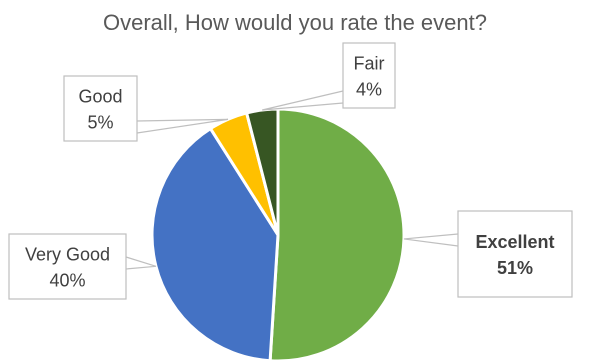 The width and height of the screenshot is (598, 361). I want to click on data-label-value: 4%, so click(369, 90).